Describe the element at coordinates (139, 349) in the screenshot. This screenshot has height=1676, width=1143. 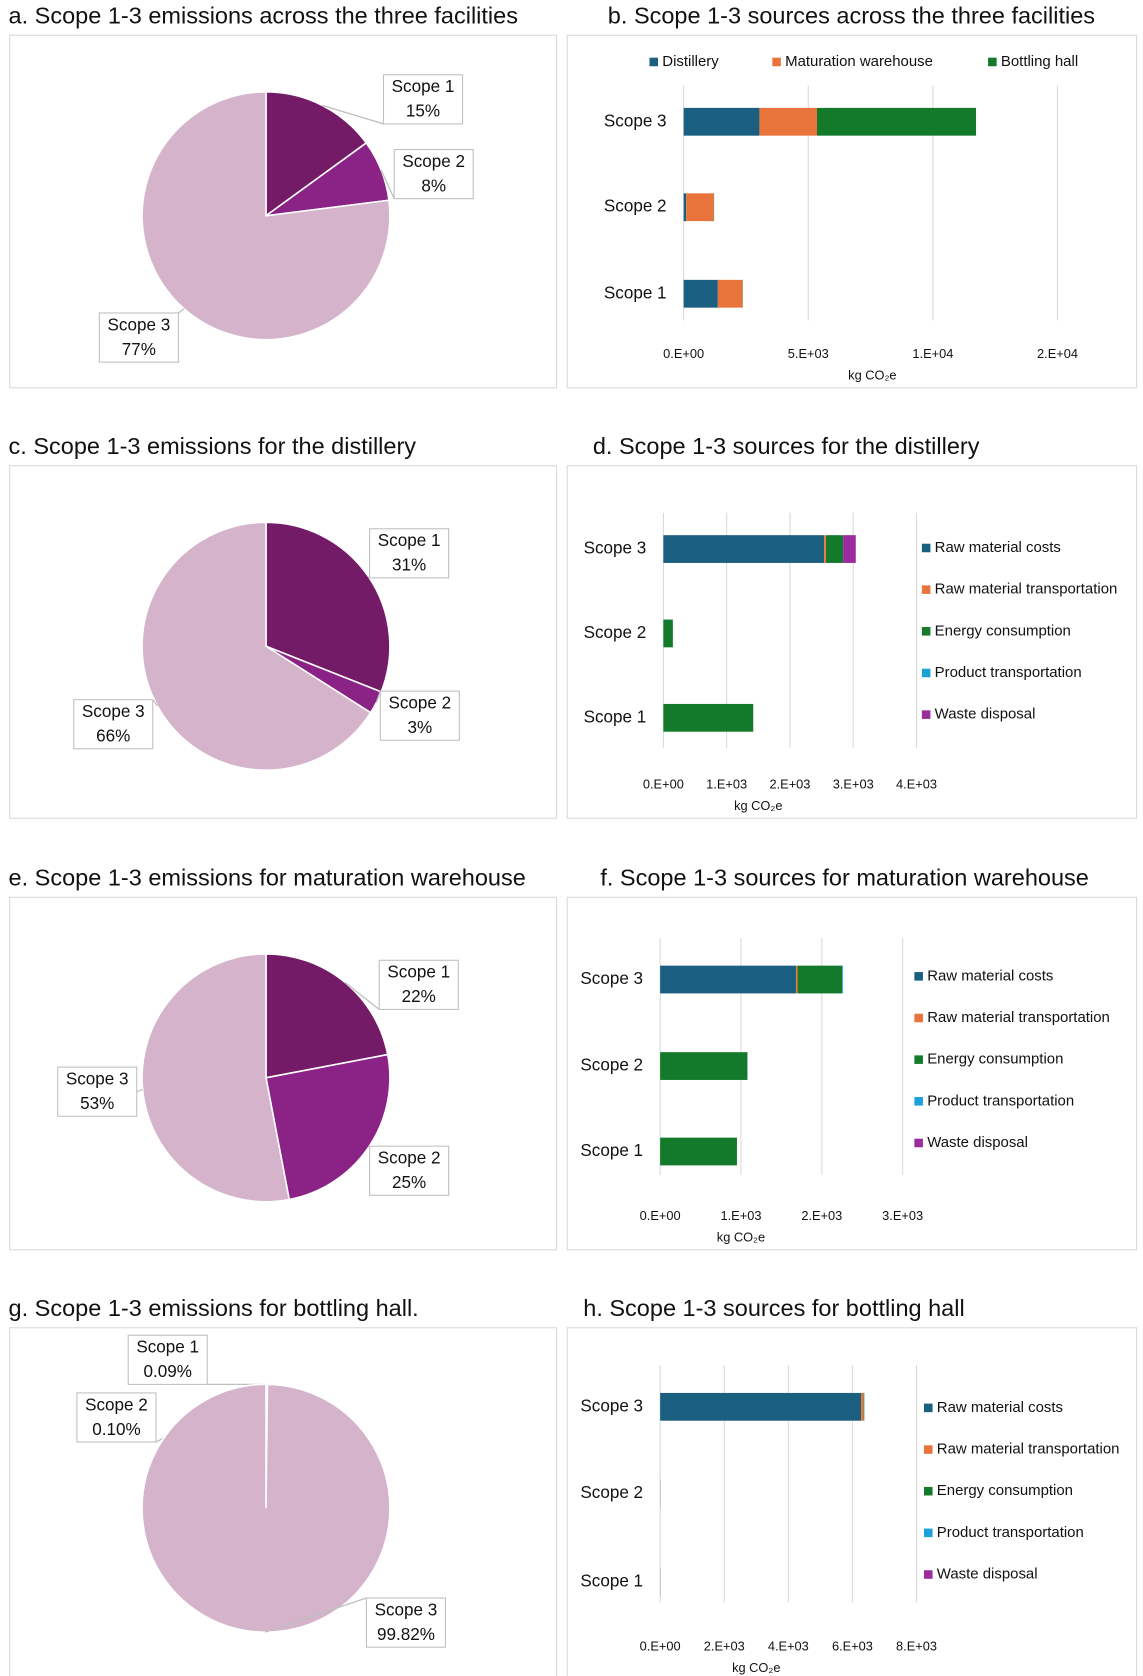
I see `slice-value: 77%` at that location.